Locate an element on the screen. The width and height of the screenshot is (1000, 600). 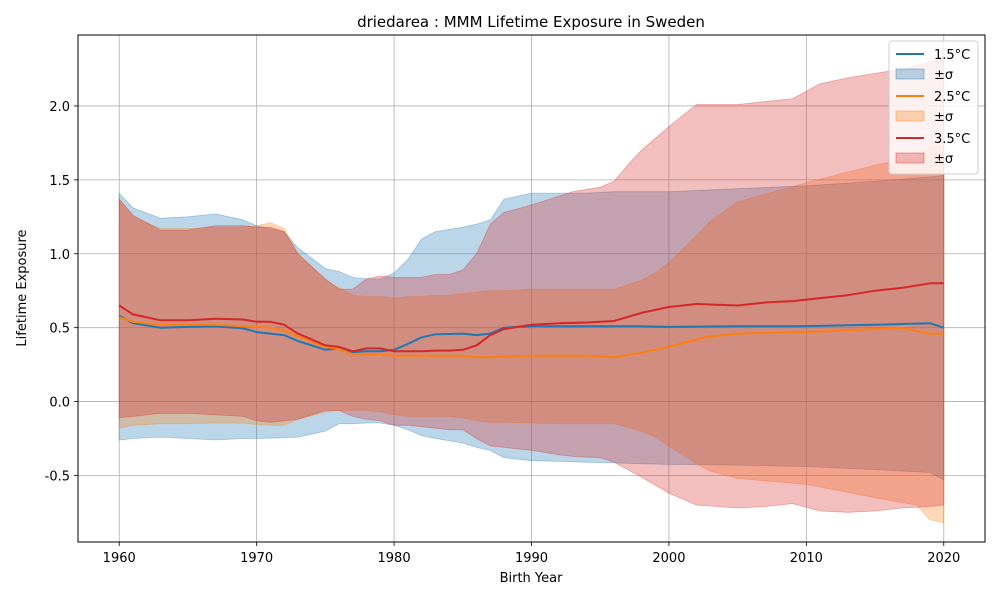
legend-label-1p5: 1.5°C is located at coordinates (952, 55).